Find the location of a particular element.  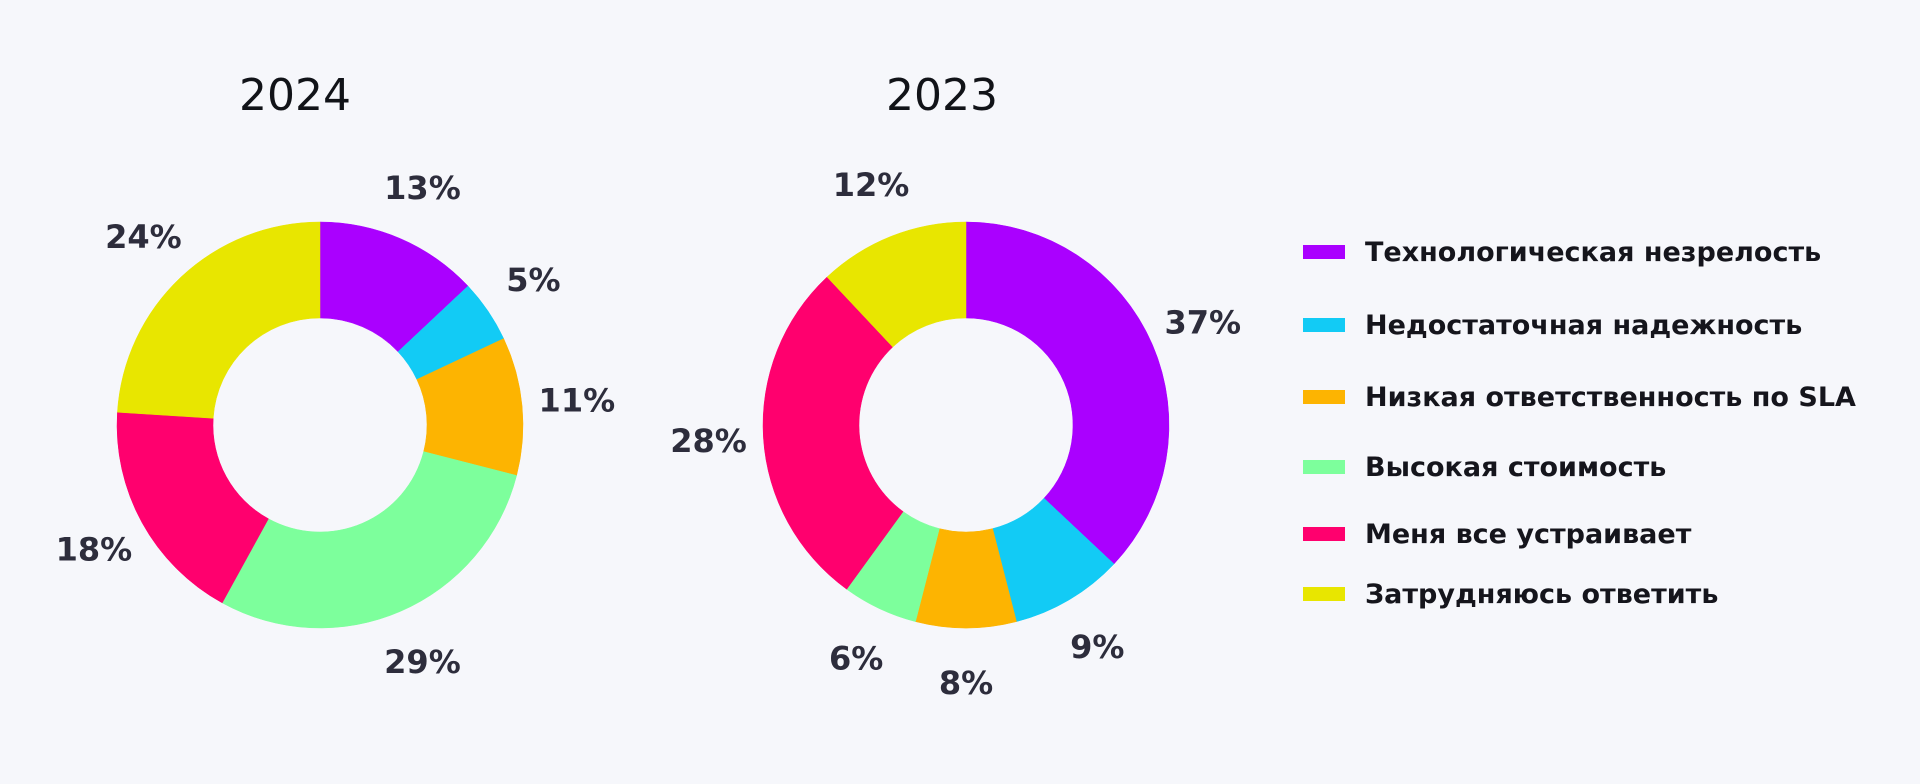

slice-2023-tech-immaturity is located at coordinates (1067, 393).